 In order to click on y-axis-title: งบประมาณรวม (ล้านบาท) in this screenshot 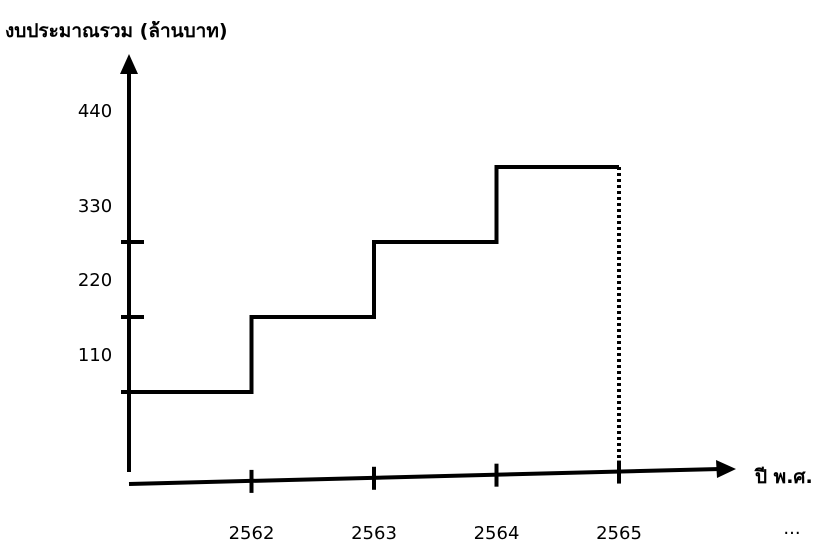, I will do `click(116, 31)`.